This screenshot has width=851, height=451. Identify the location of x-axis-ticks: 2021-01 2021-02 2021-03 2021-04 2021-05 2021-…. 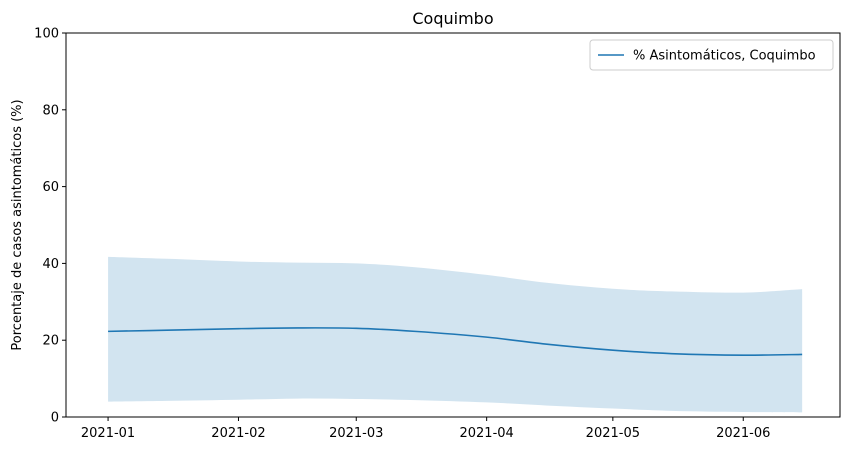
(425, 429).